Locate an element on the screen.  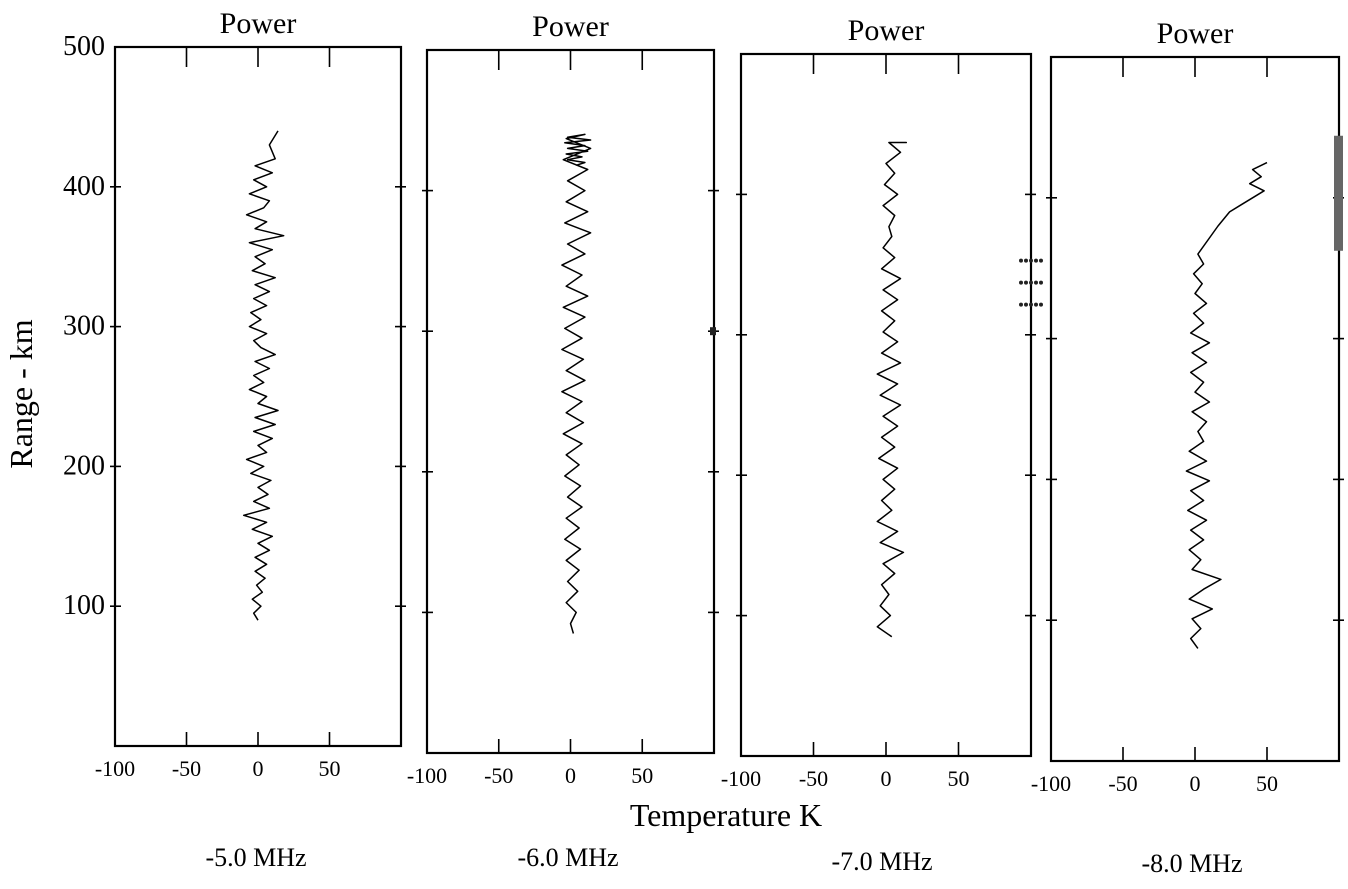
y-tick-label: 300 is located at coordinates (84, 326).